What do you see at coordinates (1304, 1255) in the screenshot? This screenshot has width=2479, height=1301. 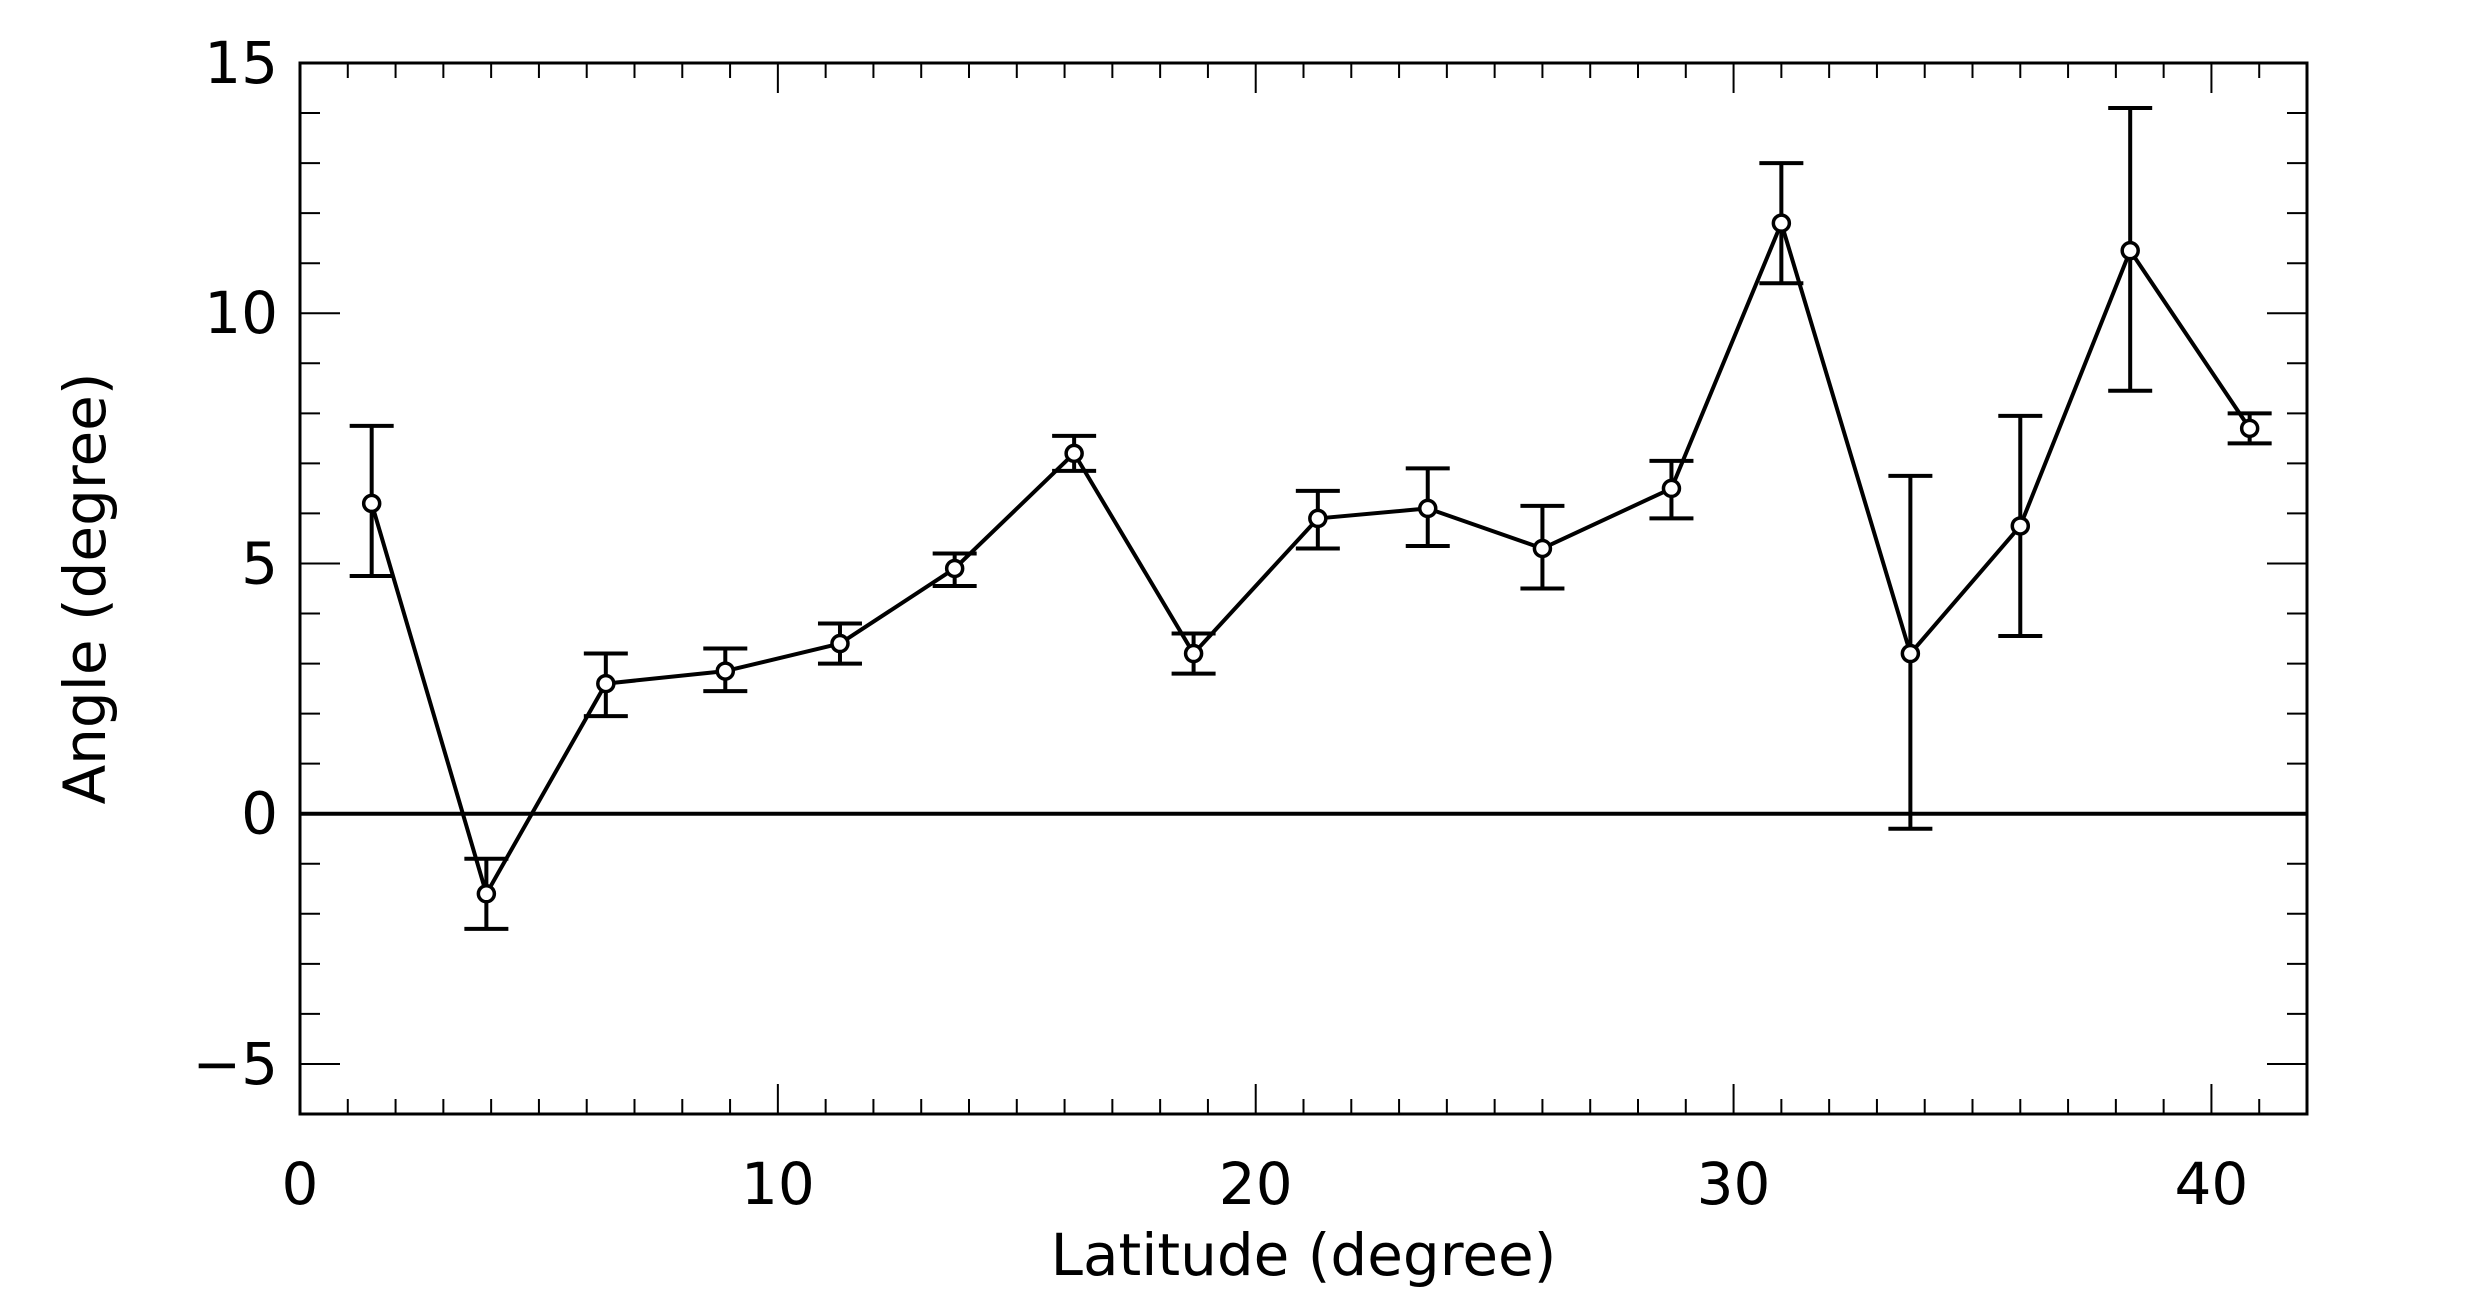 I see `x-axis-title: Latitude (degree)` at bounding box center [1304, 1255].